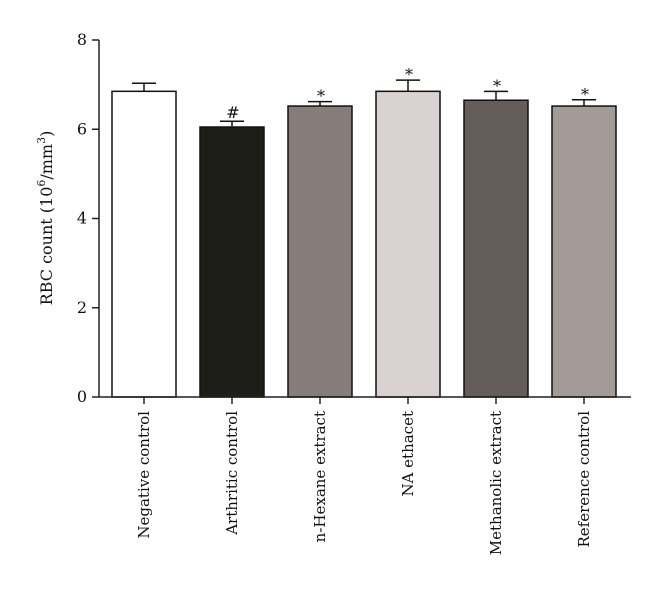  Describe the element at coordinates (82, 396) in the screenshot. I see `y-tick-label: 0` at that location.